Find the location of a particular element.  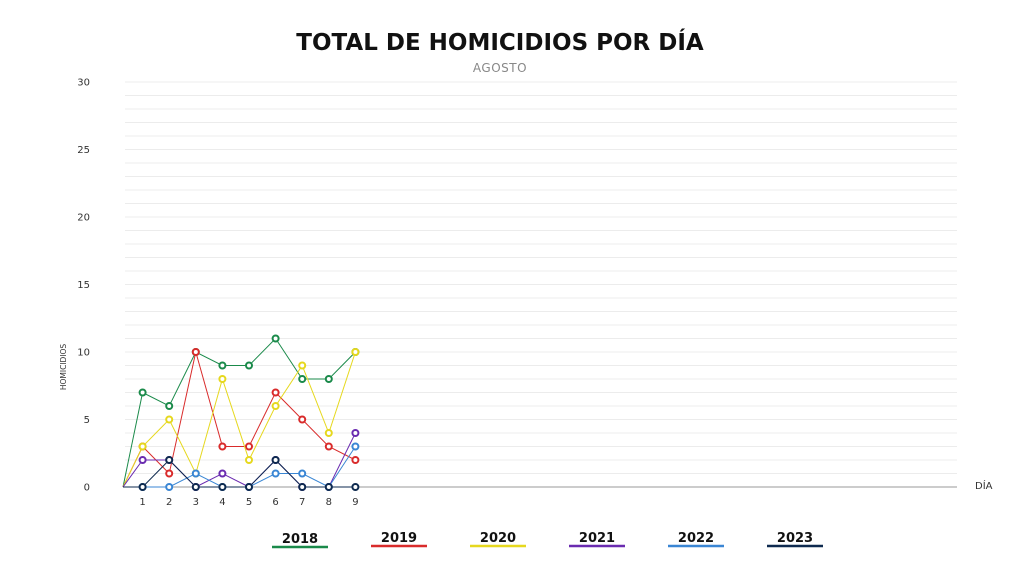

series-group is located at coordinates (241, 412).